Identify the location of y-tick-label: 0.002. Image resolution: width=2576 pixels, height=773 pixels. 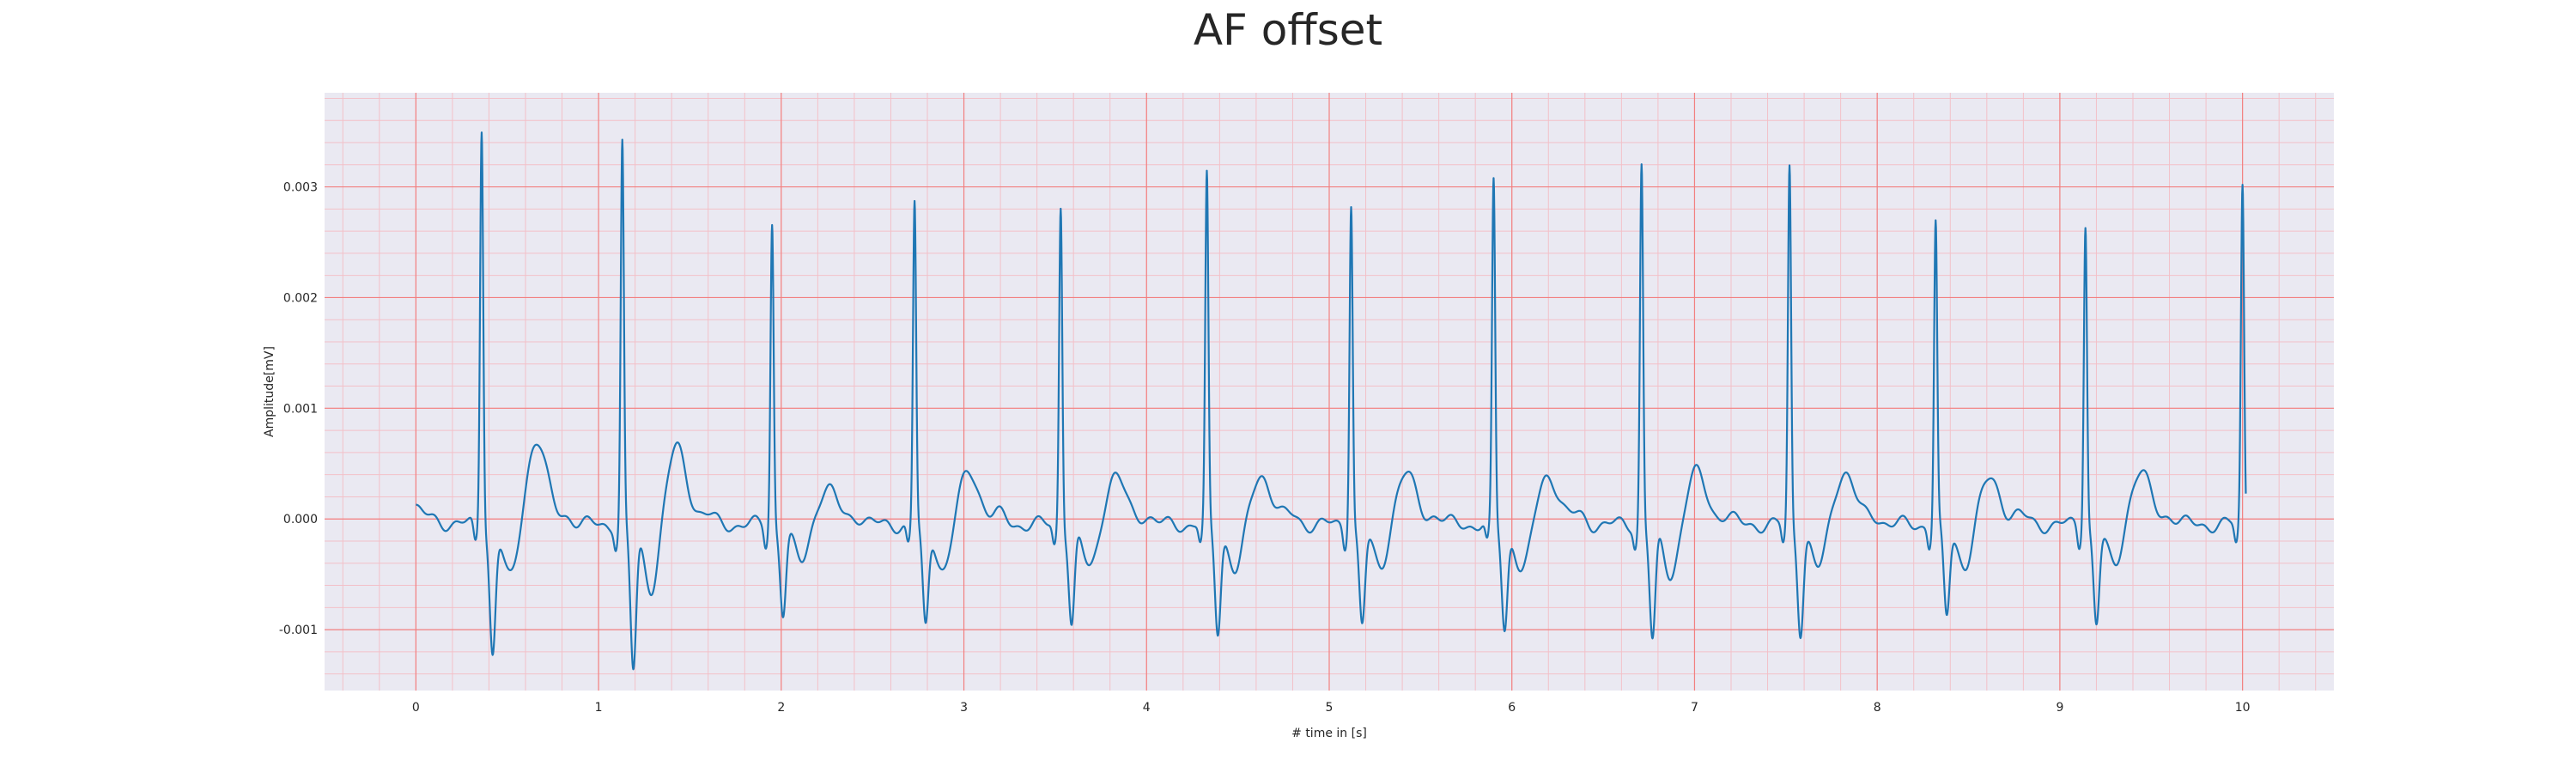
(301, 298).